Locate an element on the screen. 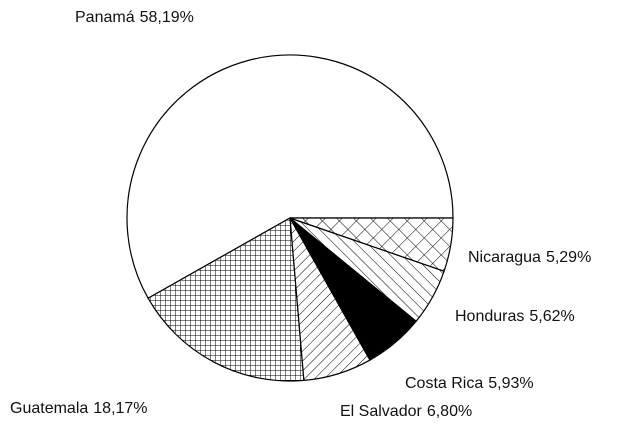  value-label: 5,29% is located at coordinates (568, 257).